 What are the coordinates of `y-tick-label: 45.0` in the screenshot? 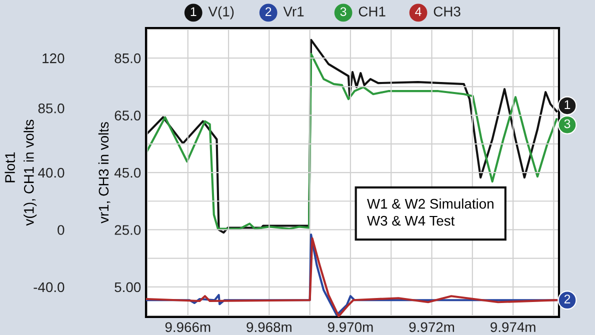 It's located at (127, 173).